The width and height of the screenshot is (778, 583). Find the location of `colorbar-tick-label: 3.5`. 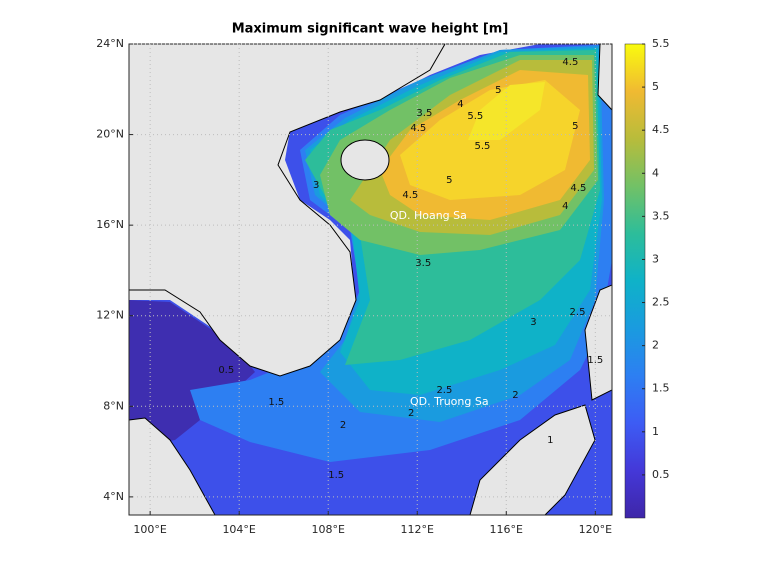

colorbar-tick-label: 3.5 is located at coordinates (661, 215).